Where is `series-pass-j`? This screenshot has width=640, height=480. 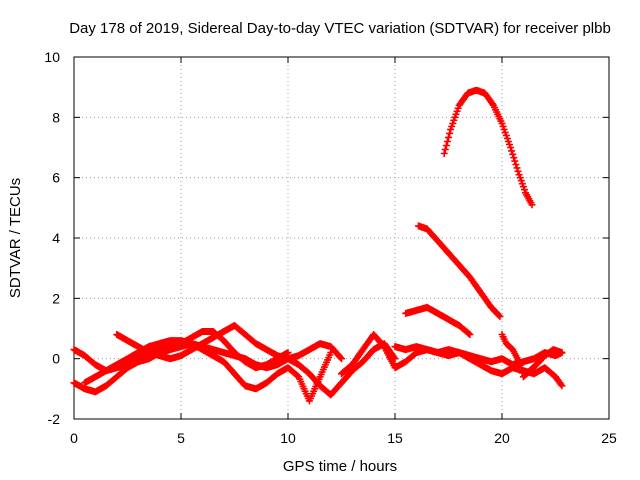 series-pass-j is located at coordinates (532, 356).